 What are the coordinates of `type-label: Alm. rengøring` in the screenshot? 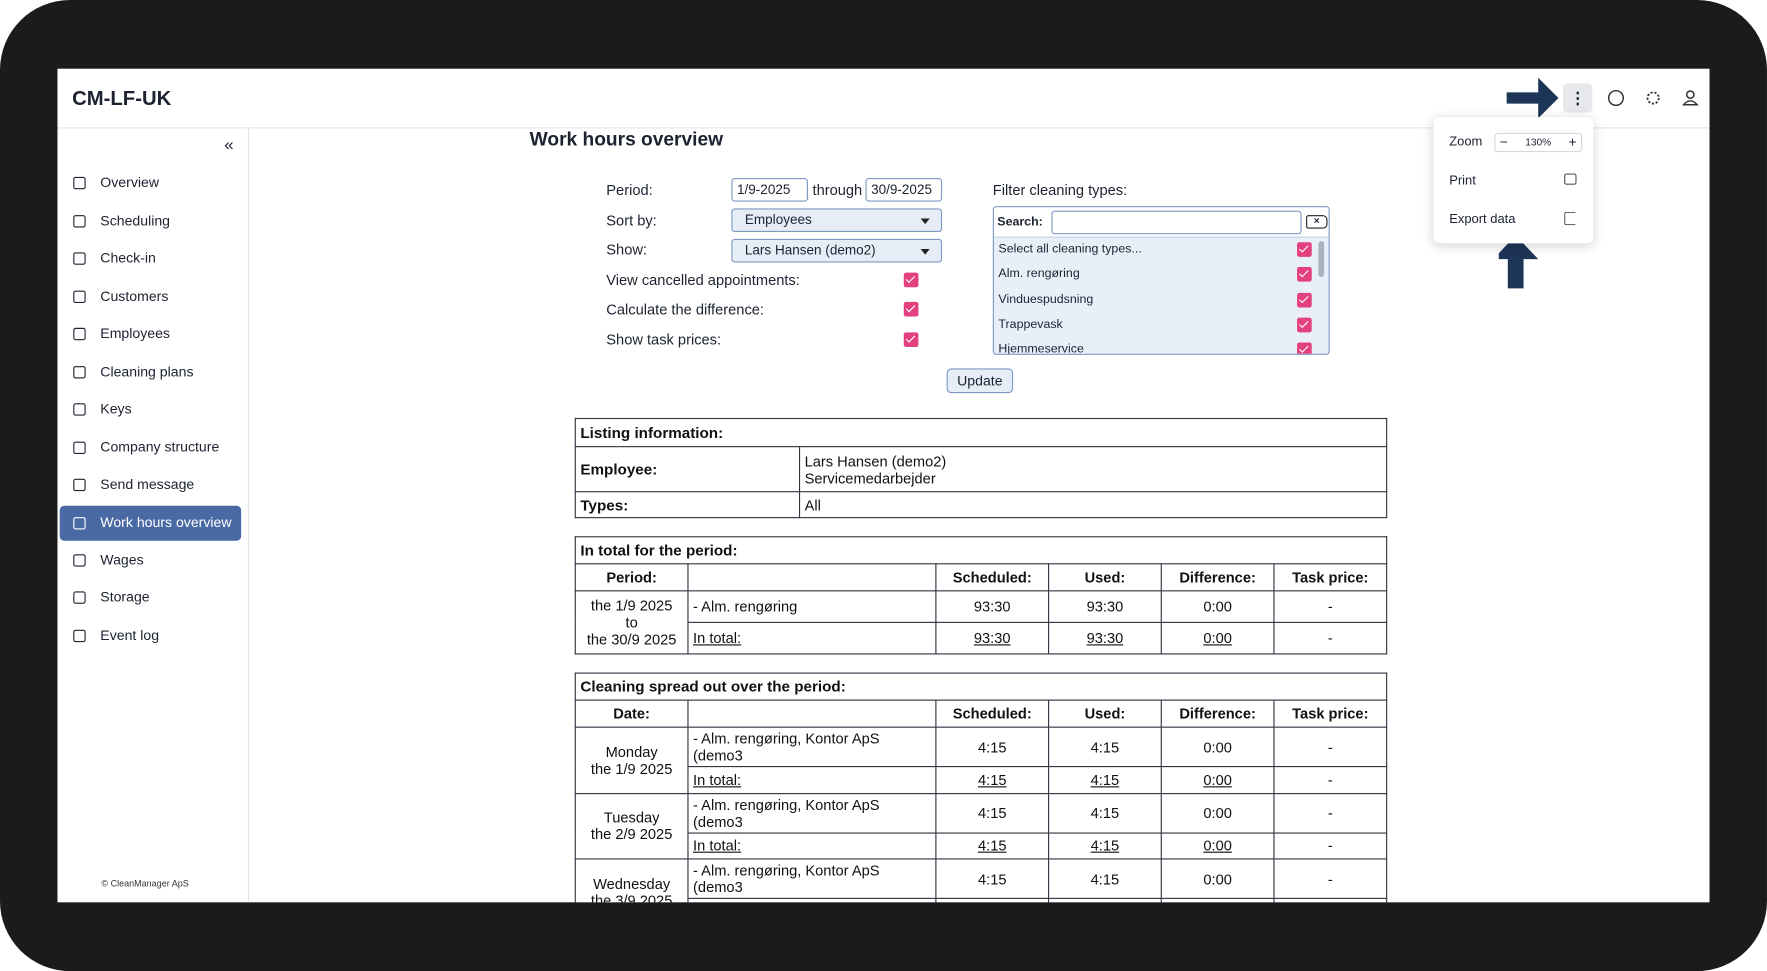 It's located at (1039, 274).